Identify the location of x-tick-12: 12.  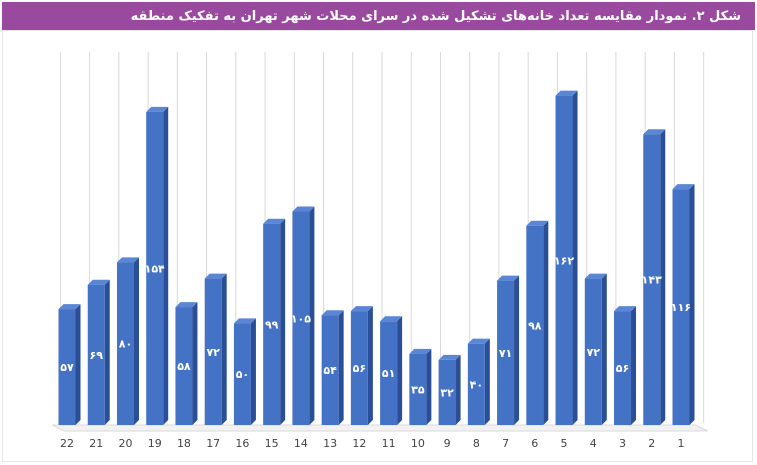
(359, 443).